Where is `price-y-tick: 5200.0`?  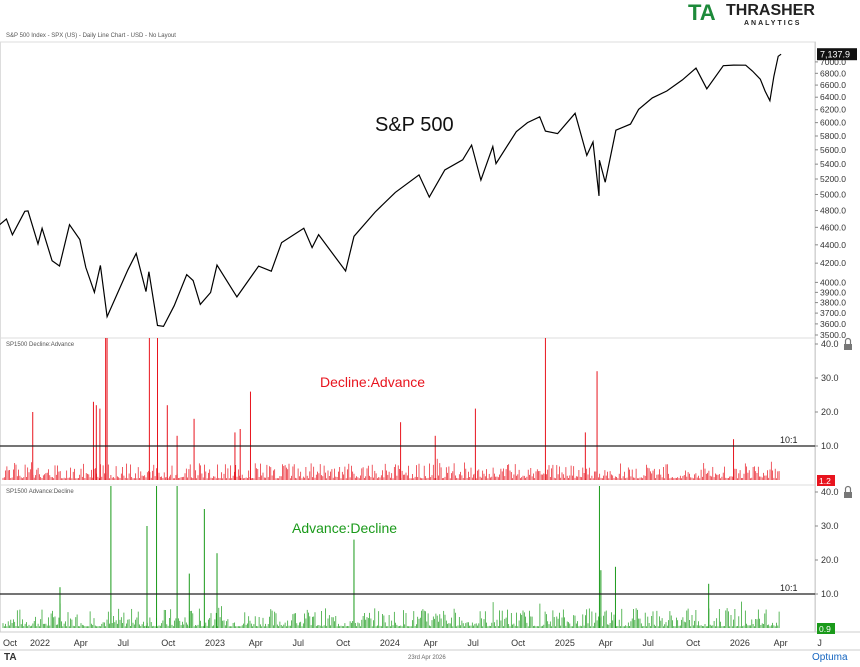 price-y-tick: 5200.0 is located at coordinates (833, 179).